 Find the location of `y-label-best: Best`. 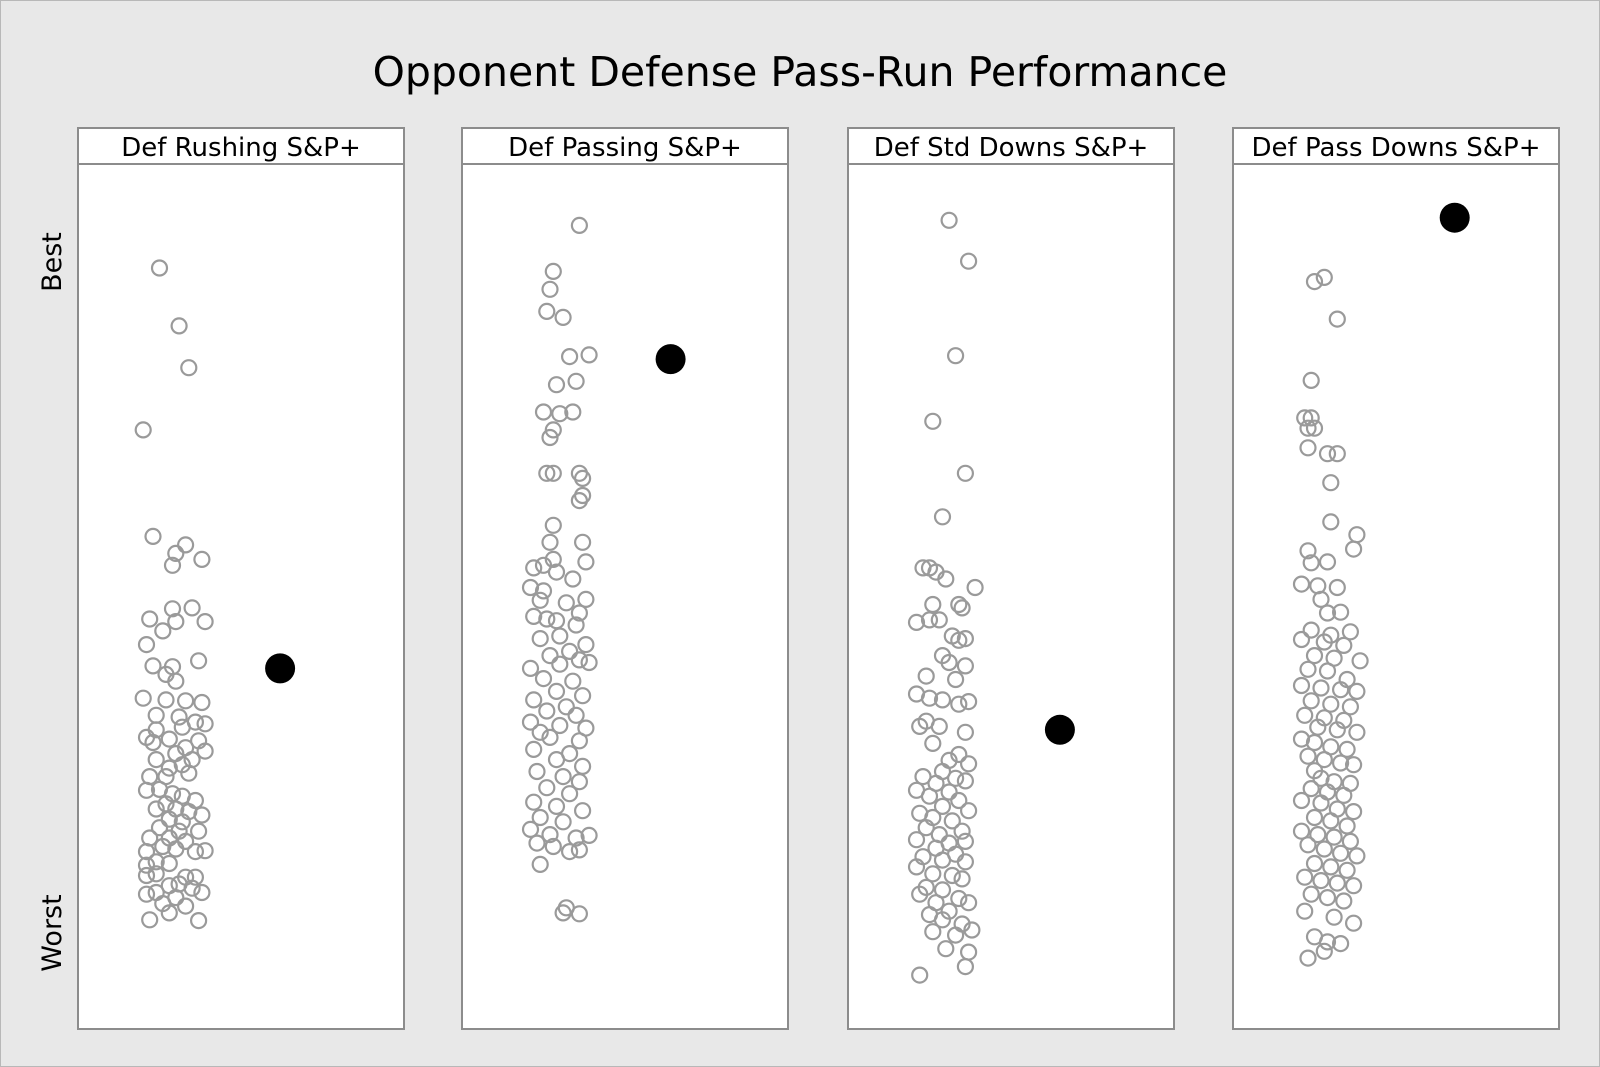

y-label-best: Best is located at coordinates (52, 262).